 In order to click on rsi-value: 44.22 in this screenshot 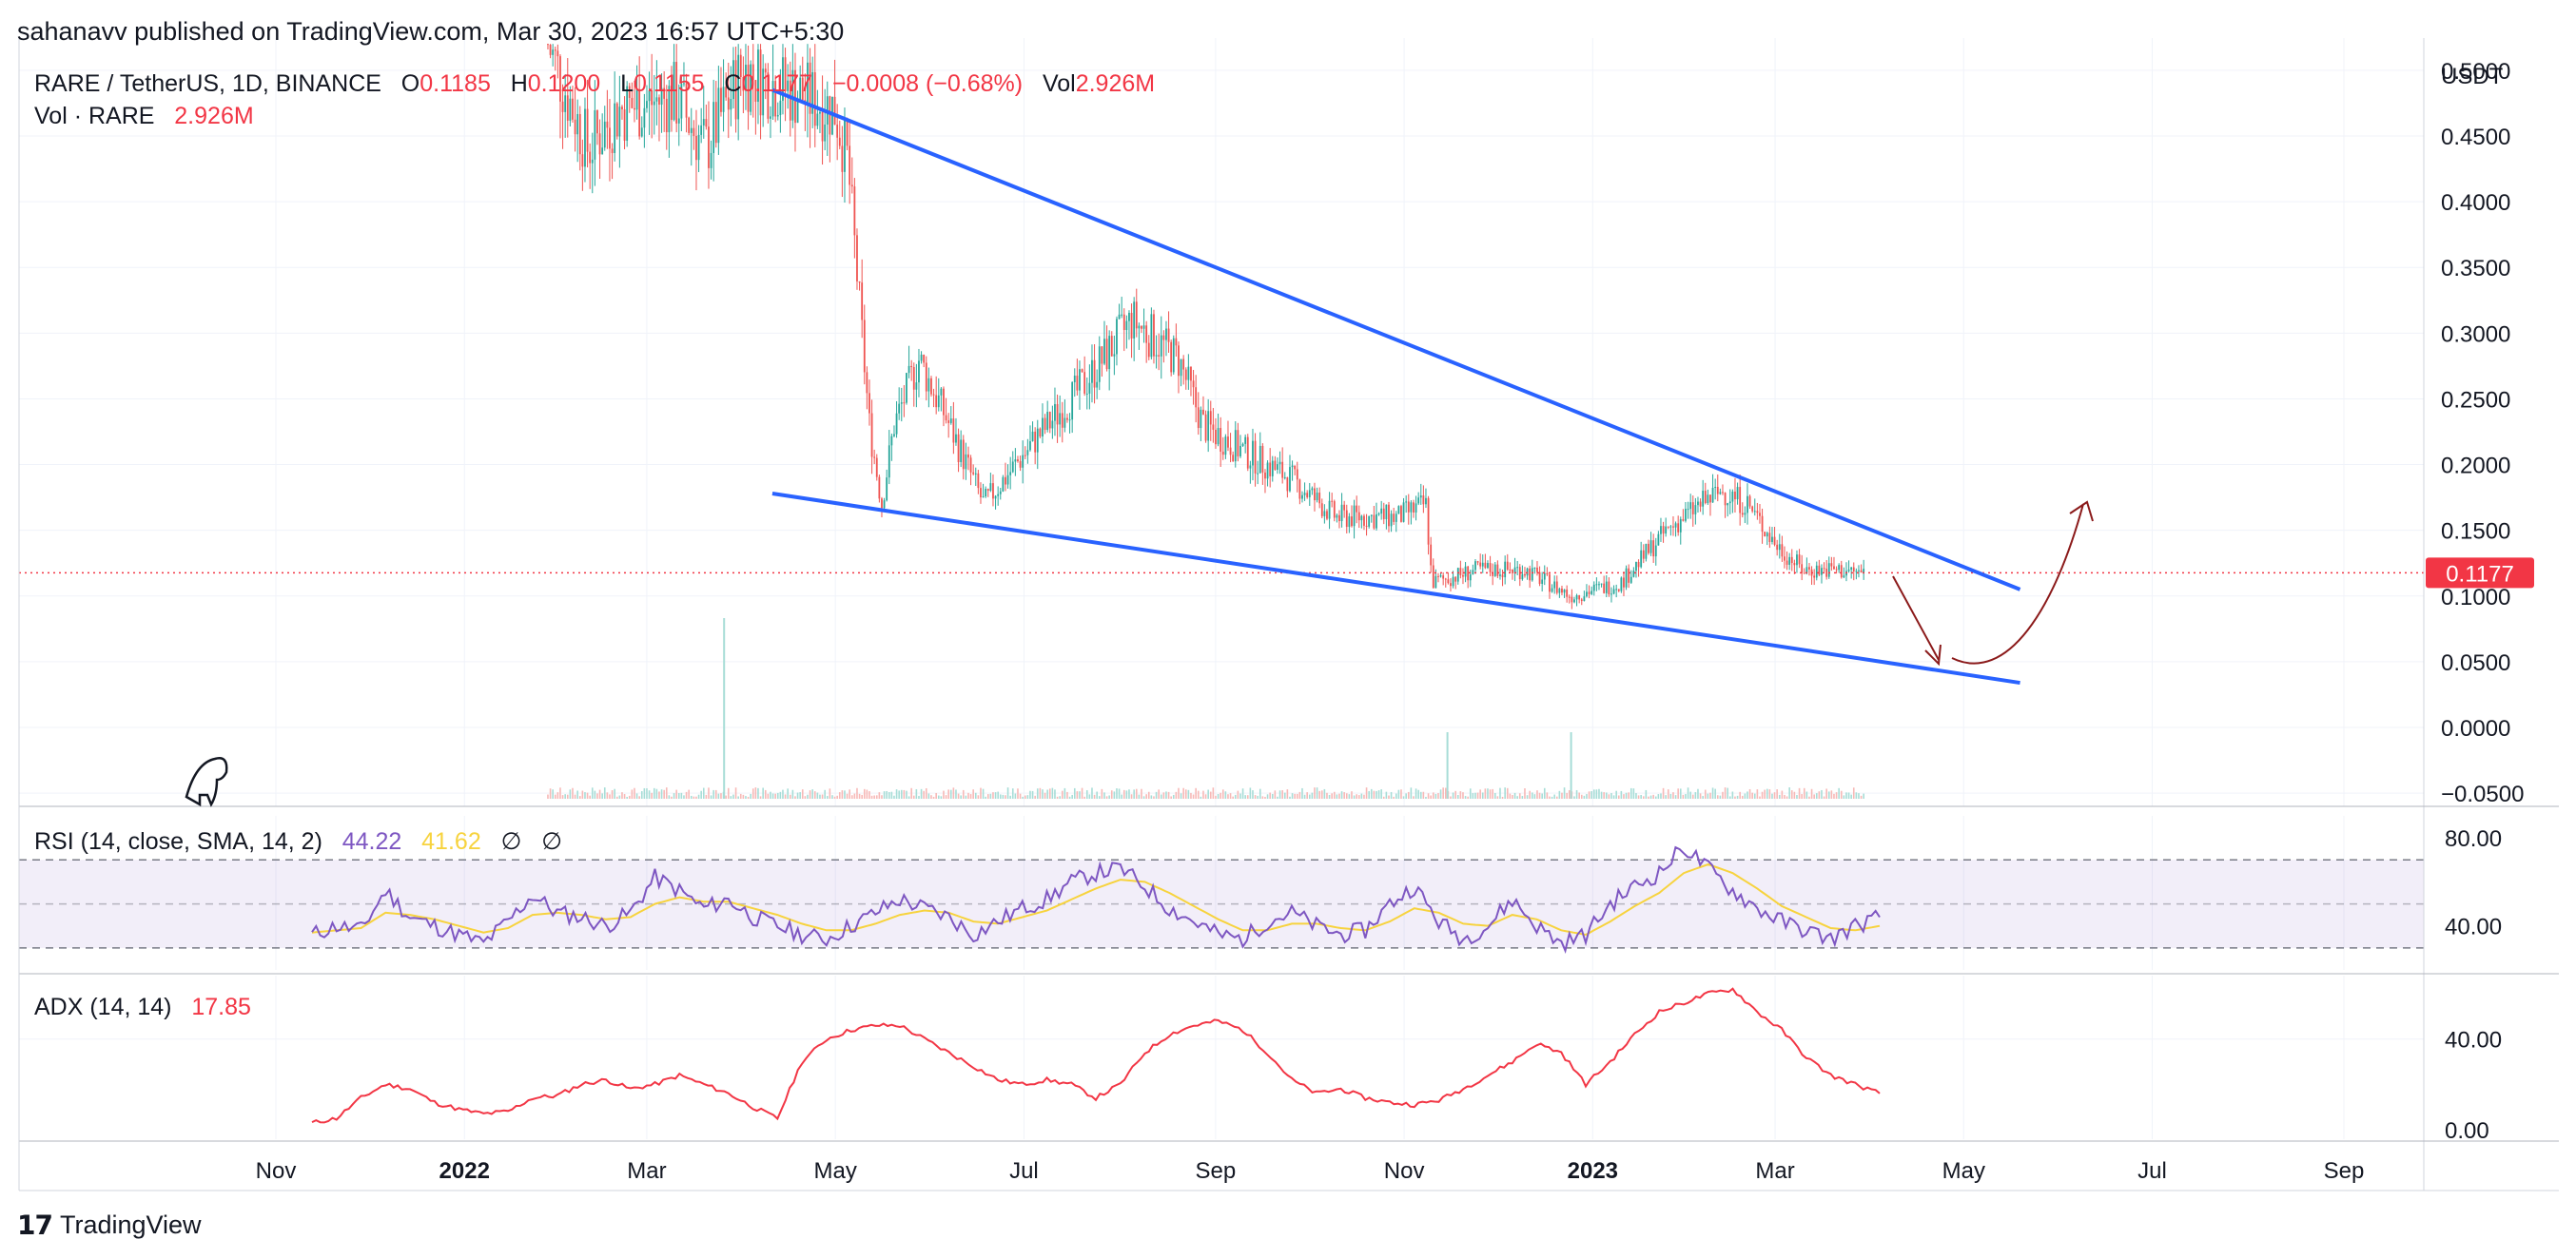, I will do `click(372, 841)`.